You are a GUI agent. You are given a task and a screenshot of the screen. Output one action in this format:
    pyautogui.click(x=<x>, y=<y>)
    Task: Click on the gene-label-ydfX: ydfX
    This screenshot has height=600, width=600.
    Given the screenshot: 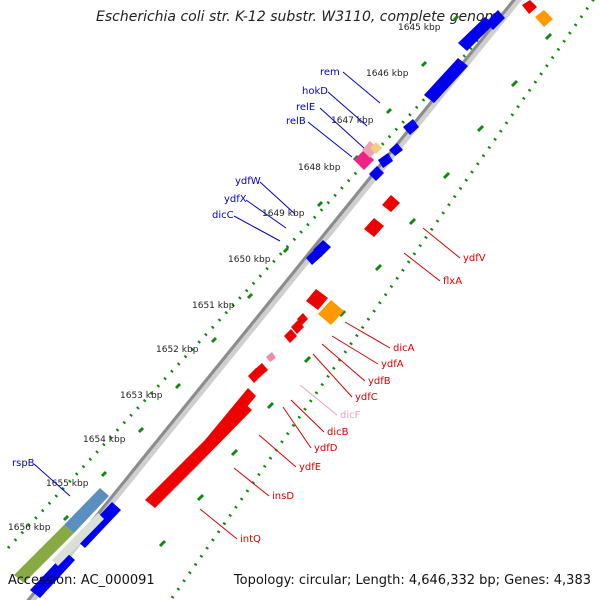 What is the action you would take?
    pyautogui.click(x=235, y=199)
    